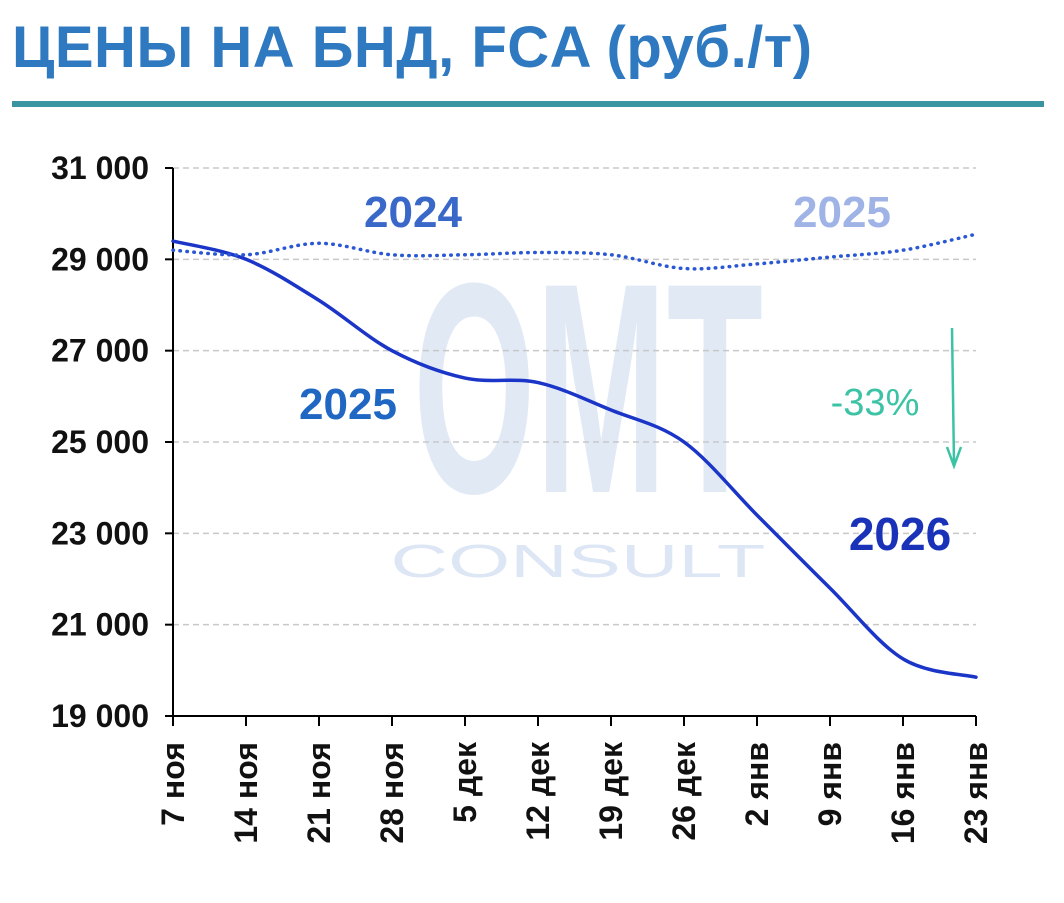  Describe the element at coordinates (830, 784) in the screenshot. I see `x-tick-label: 9 янв` at that location.